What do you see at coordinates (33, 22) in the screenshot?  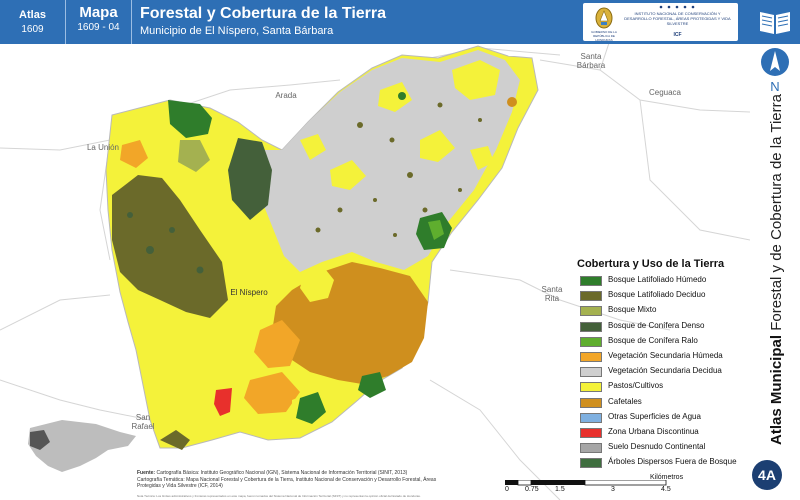 I see `atlas-box: Atlas 1609` at bounding box center [33, 22].